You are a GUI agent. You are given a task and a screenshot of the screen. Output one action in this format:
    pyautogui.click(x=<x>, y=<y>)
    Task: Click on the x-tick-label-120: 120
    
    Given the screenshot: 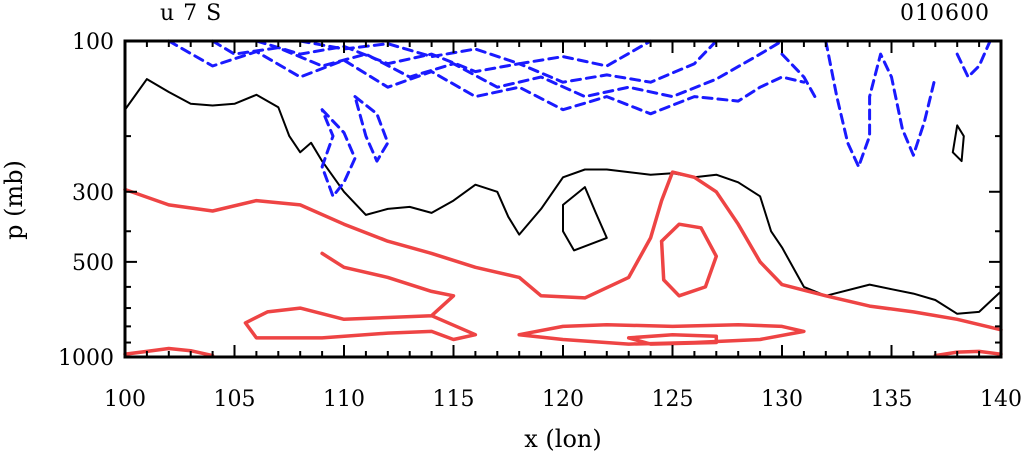 What is the action you would take?
    pyautogui.click(x=563, y=399)
    